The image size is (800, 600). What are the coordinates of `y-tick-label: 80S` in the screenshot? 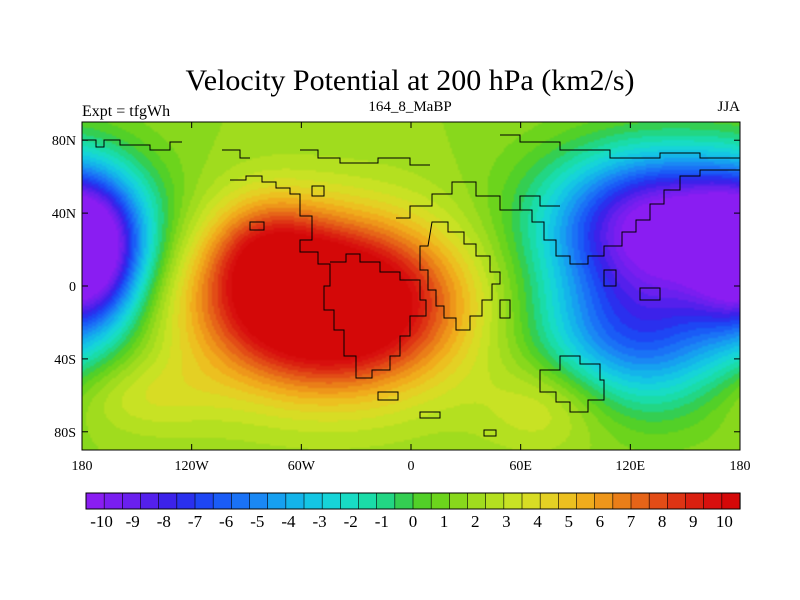 It's located at (65, 433).